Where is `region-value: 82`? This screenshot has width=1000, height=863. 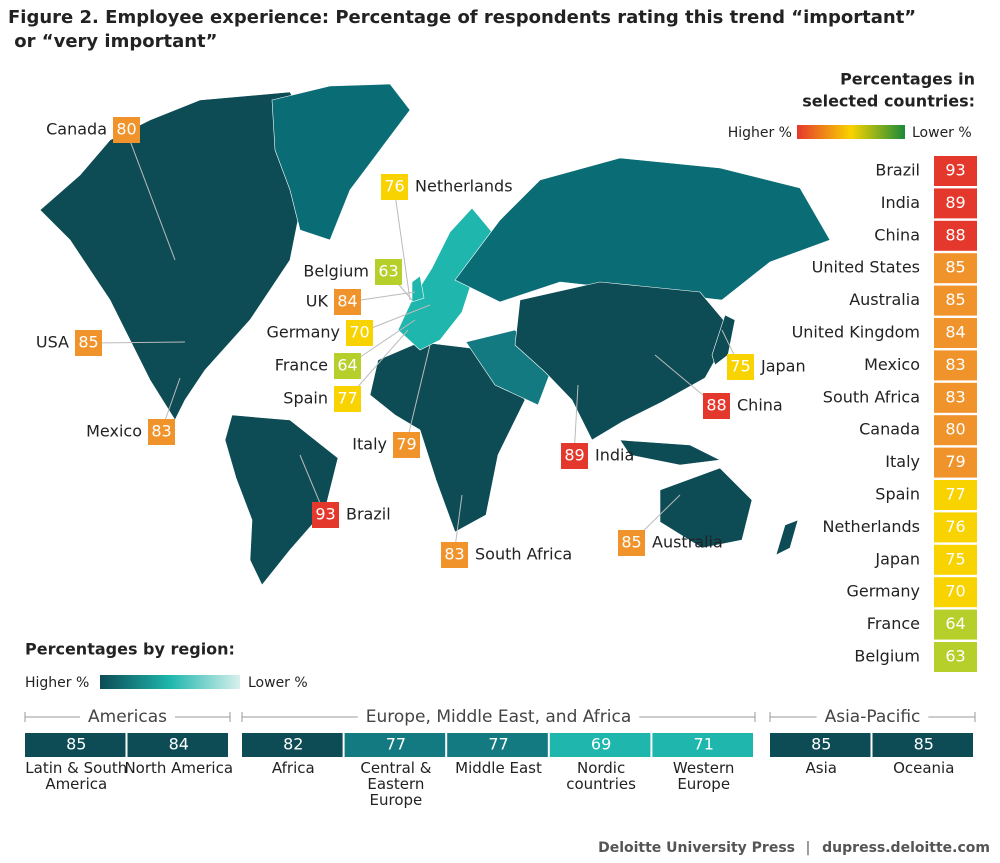 region-value: 82 is located at coordinates (293, 744).